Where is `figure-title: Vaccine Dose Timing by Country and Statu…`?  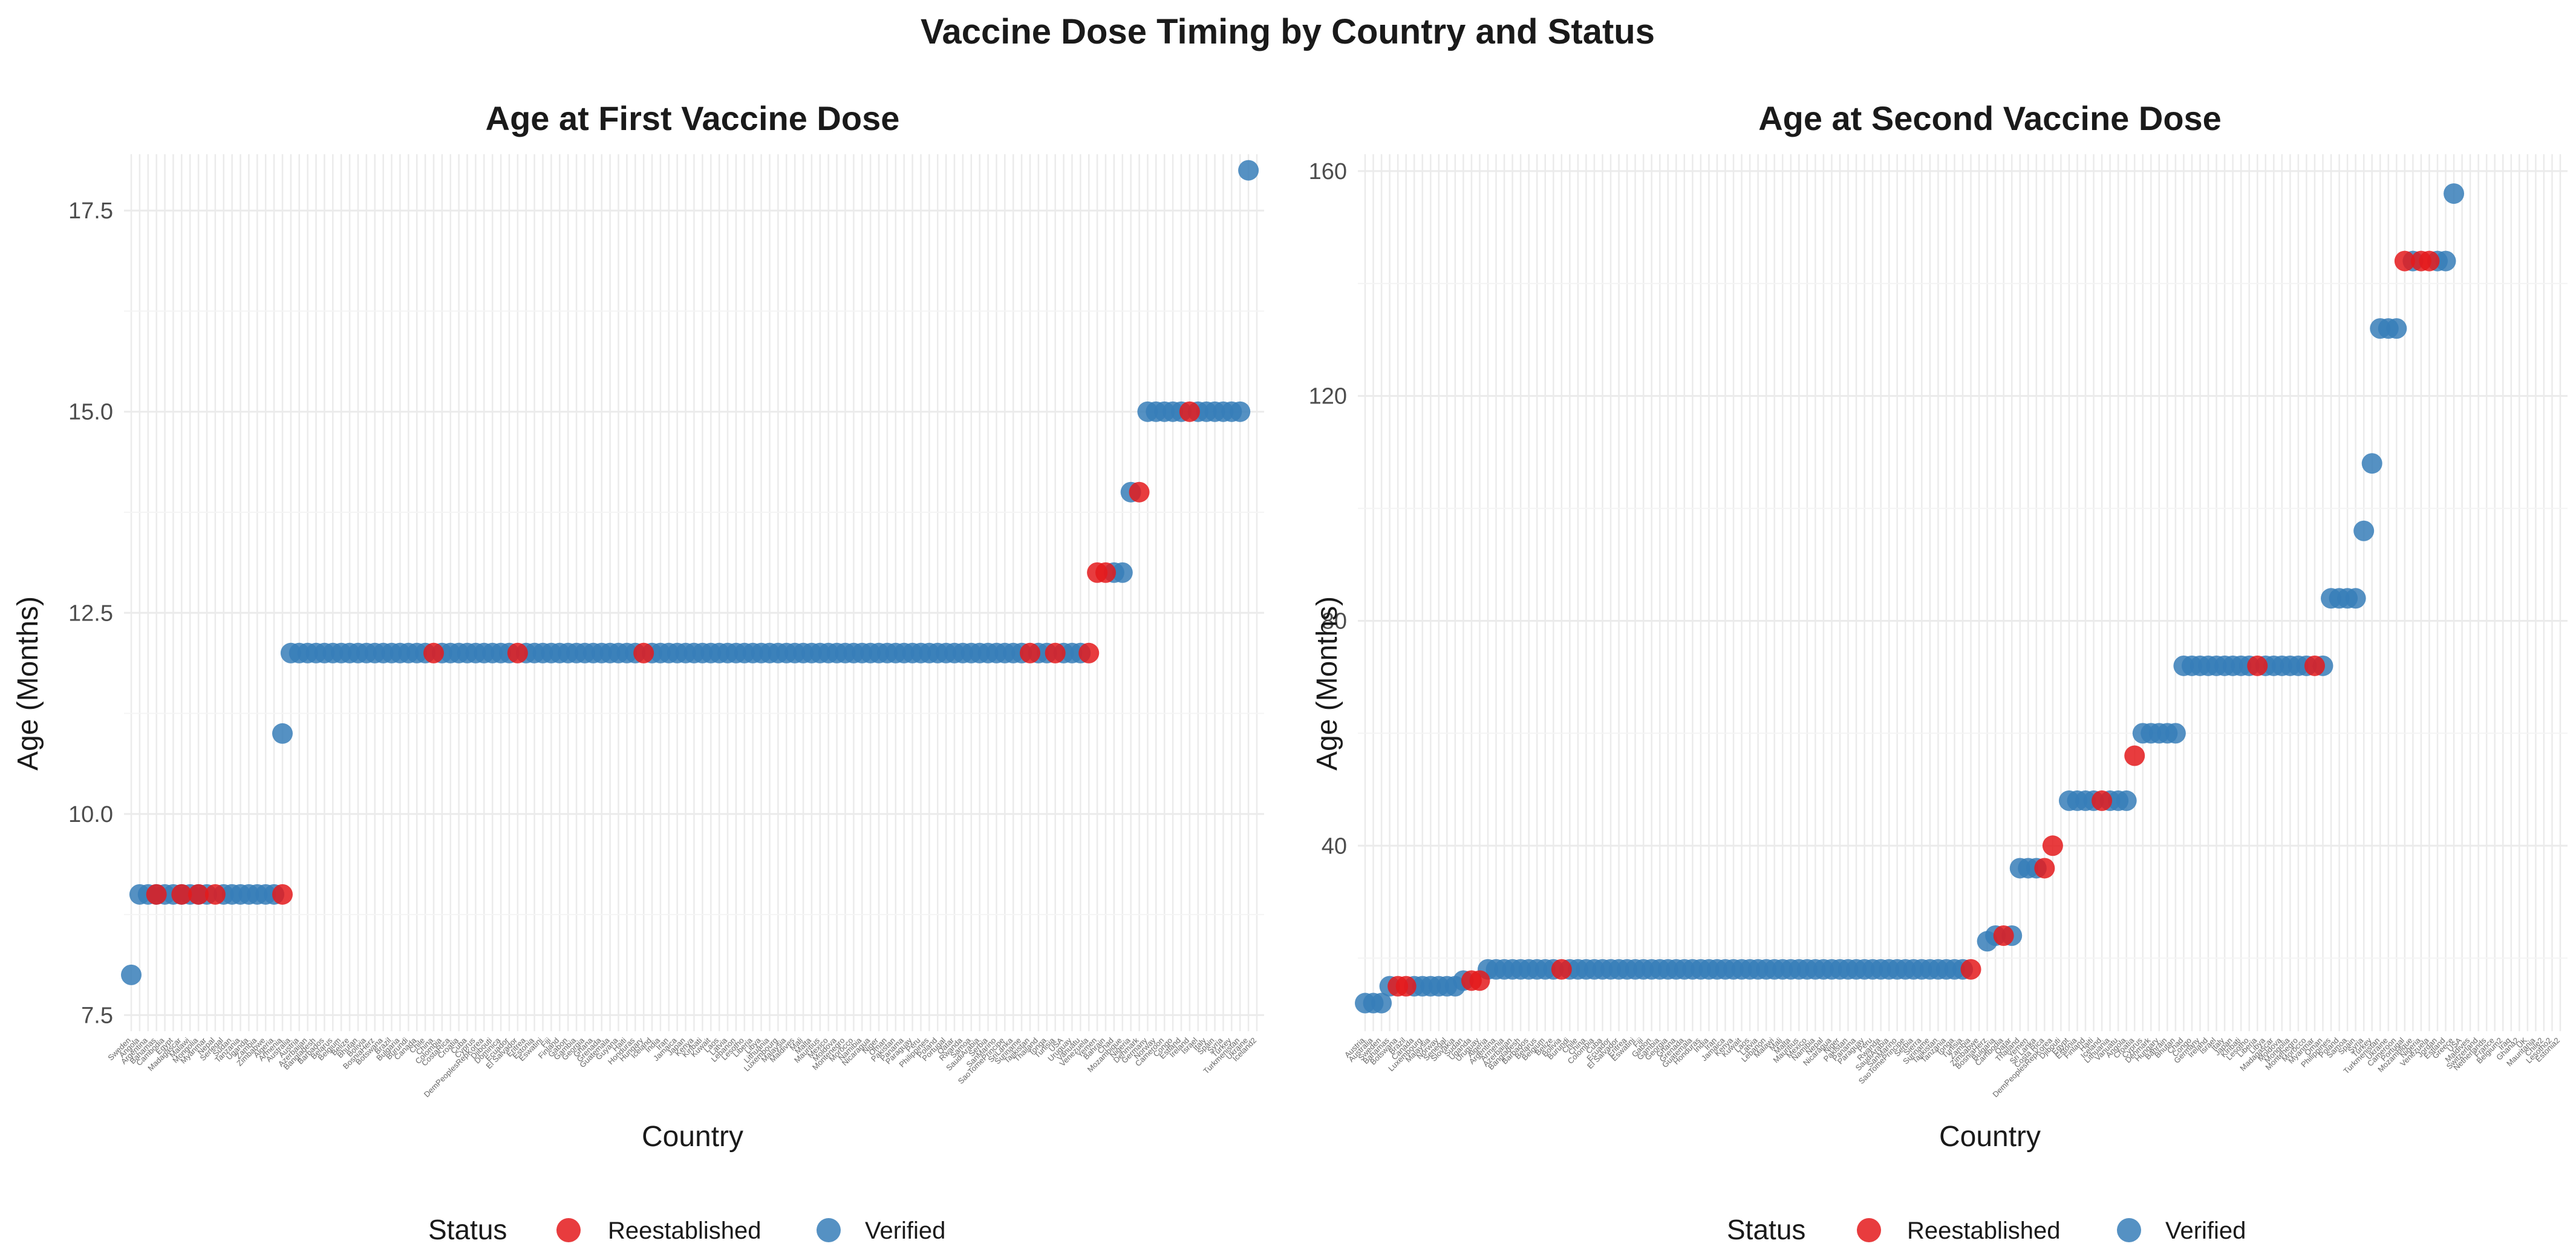
figure-title: Vaccine Dose Timing by Country and Statu… is located at coordinates (1288, 31).